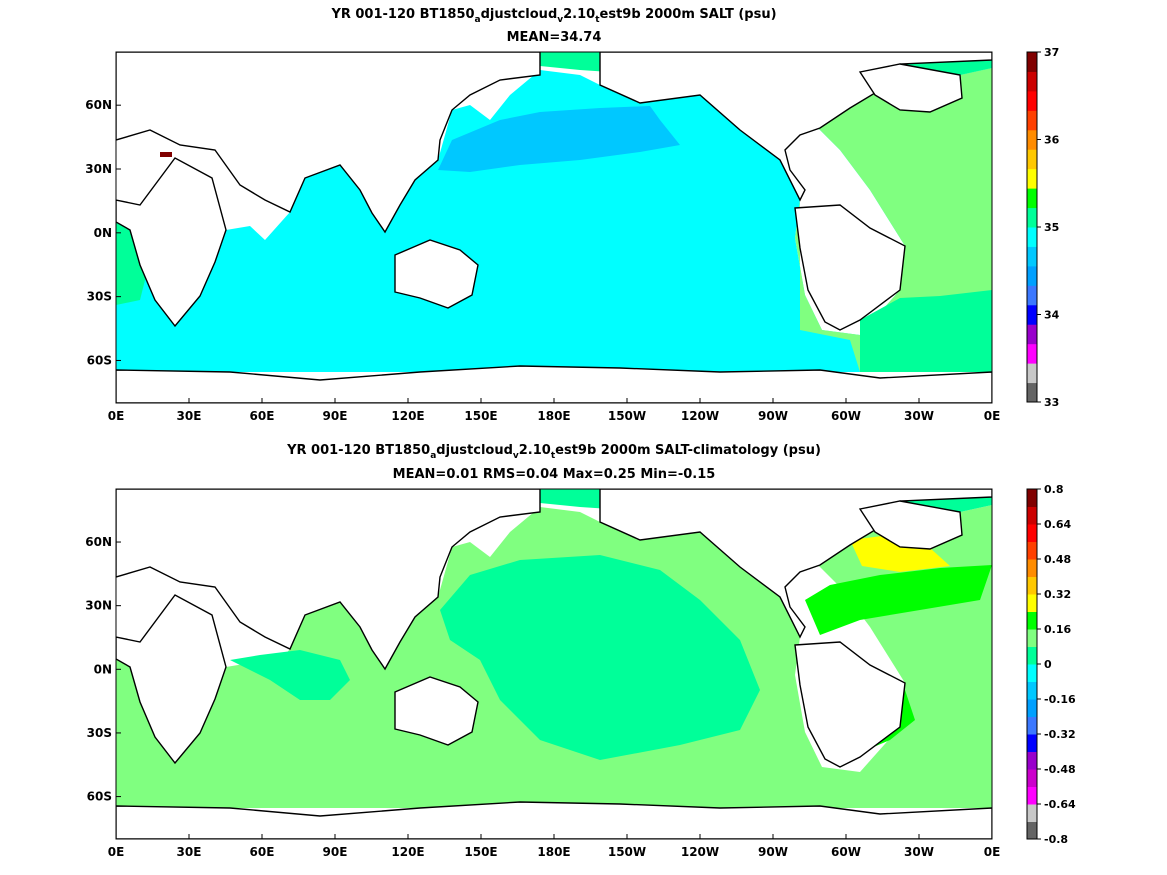 This screenshot has height=875, width=1167. Describe the element at coordinates (554, 37) in the screenshot. I see `top-panel-stats: MEAN=34.74` at that location.